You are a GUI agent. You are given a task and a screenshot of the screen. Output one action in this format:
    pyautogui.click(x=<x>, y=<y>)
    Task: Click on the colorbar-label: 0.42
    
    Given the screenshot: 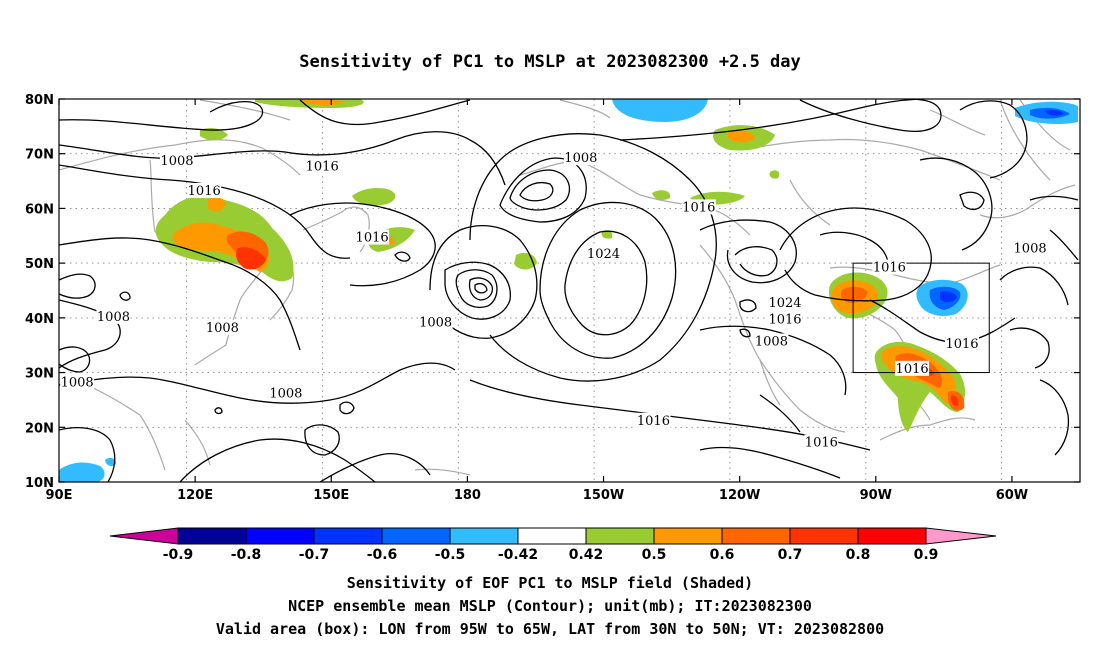 What is the action you would take?
    pyautogui.click(x=586, y=555)
    